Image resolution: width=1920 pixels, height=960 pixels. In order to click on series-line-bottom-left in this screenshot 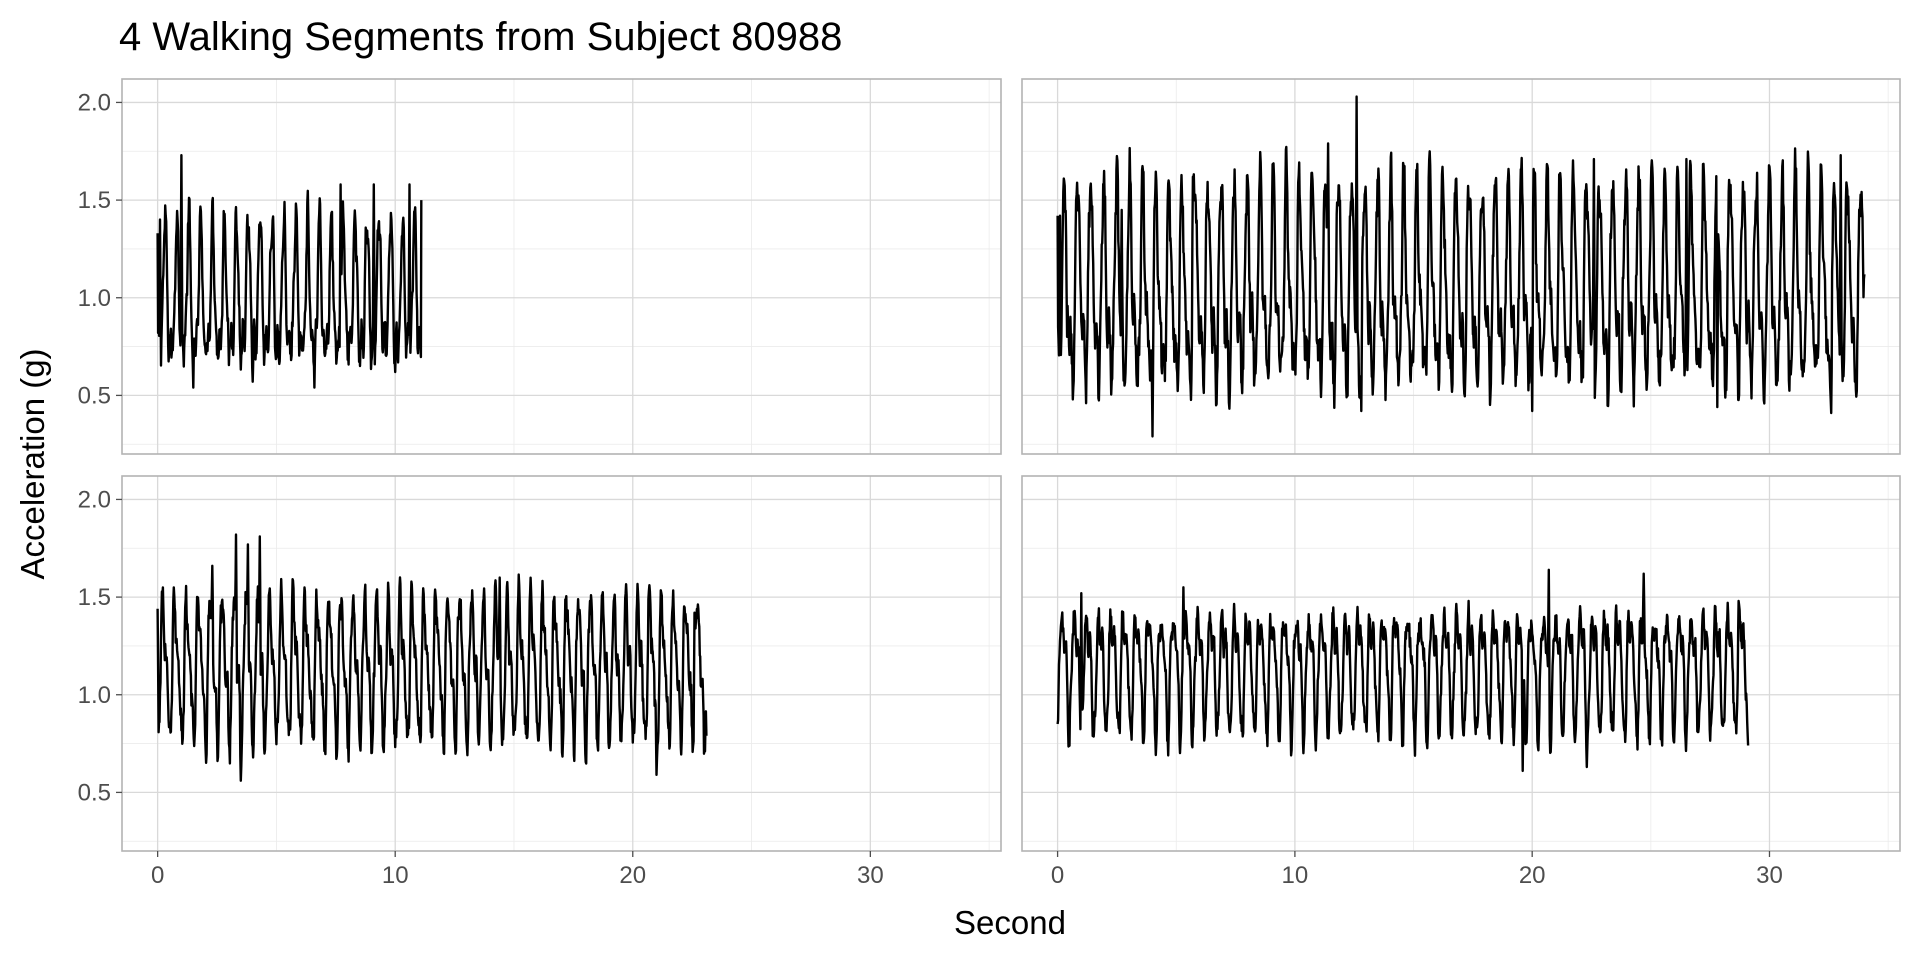, I will do `click(432, 657)`.